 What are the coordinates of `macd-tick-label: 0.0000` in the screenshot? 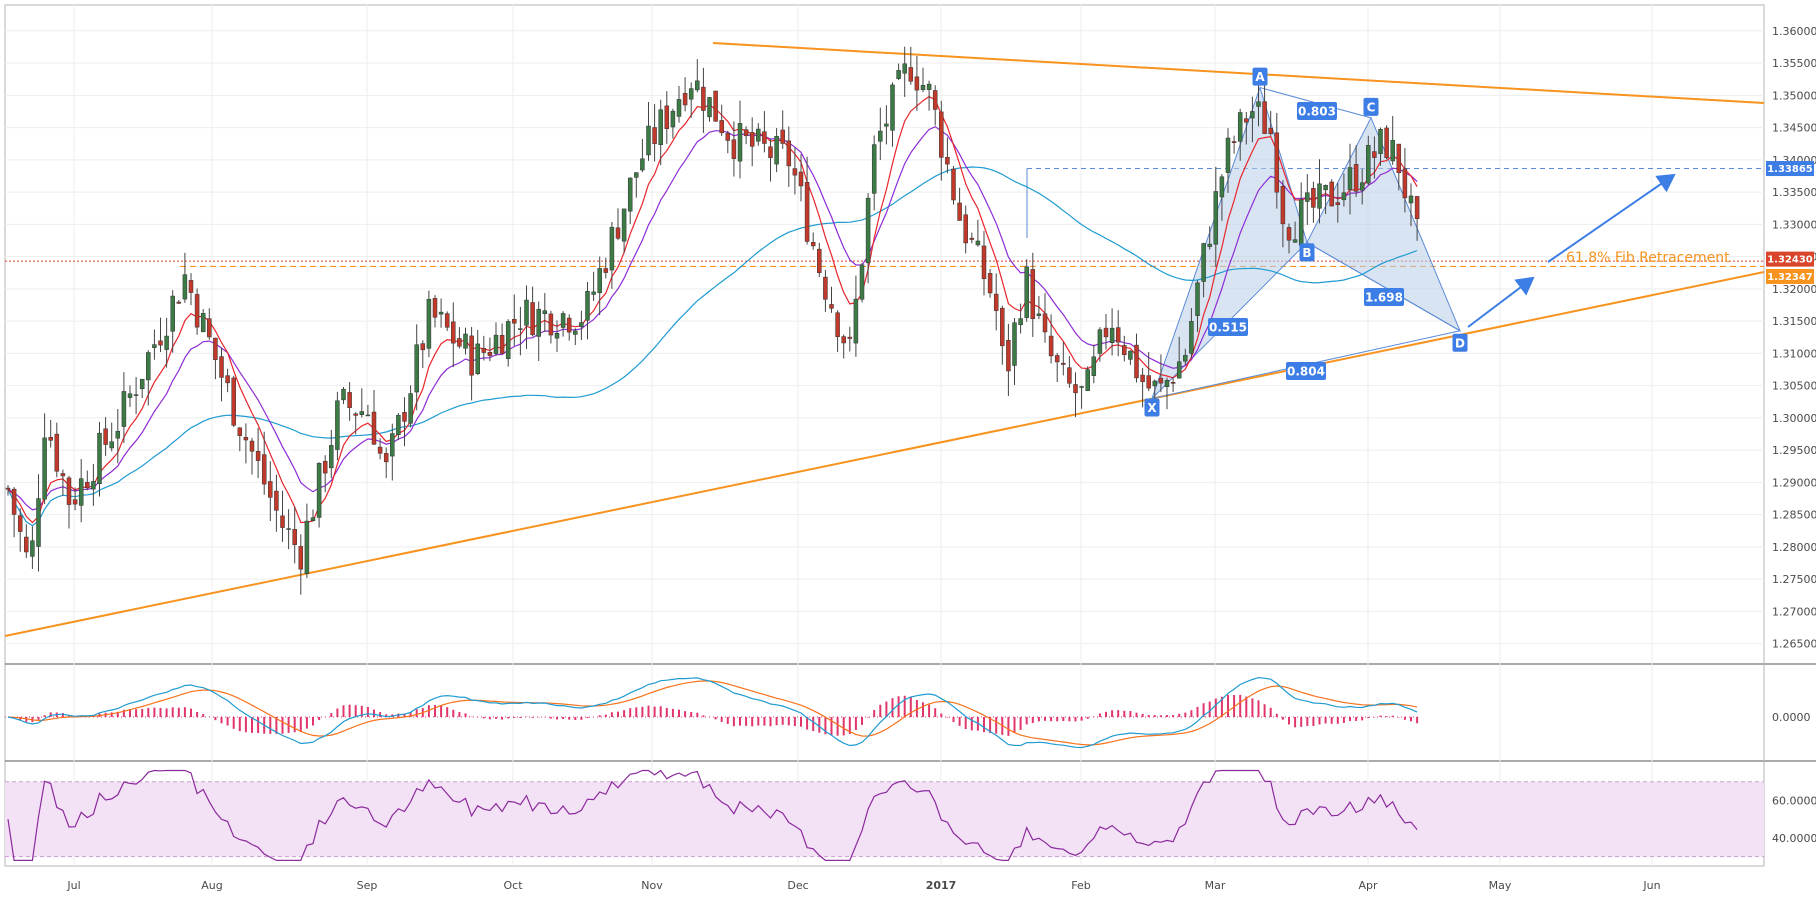 It's located at (1791, 717).